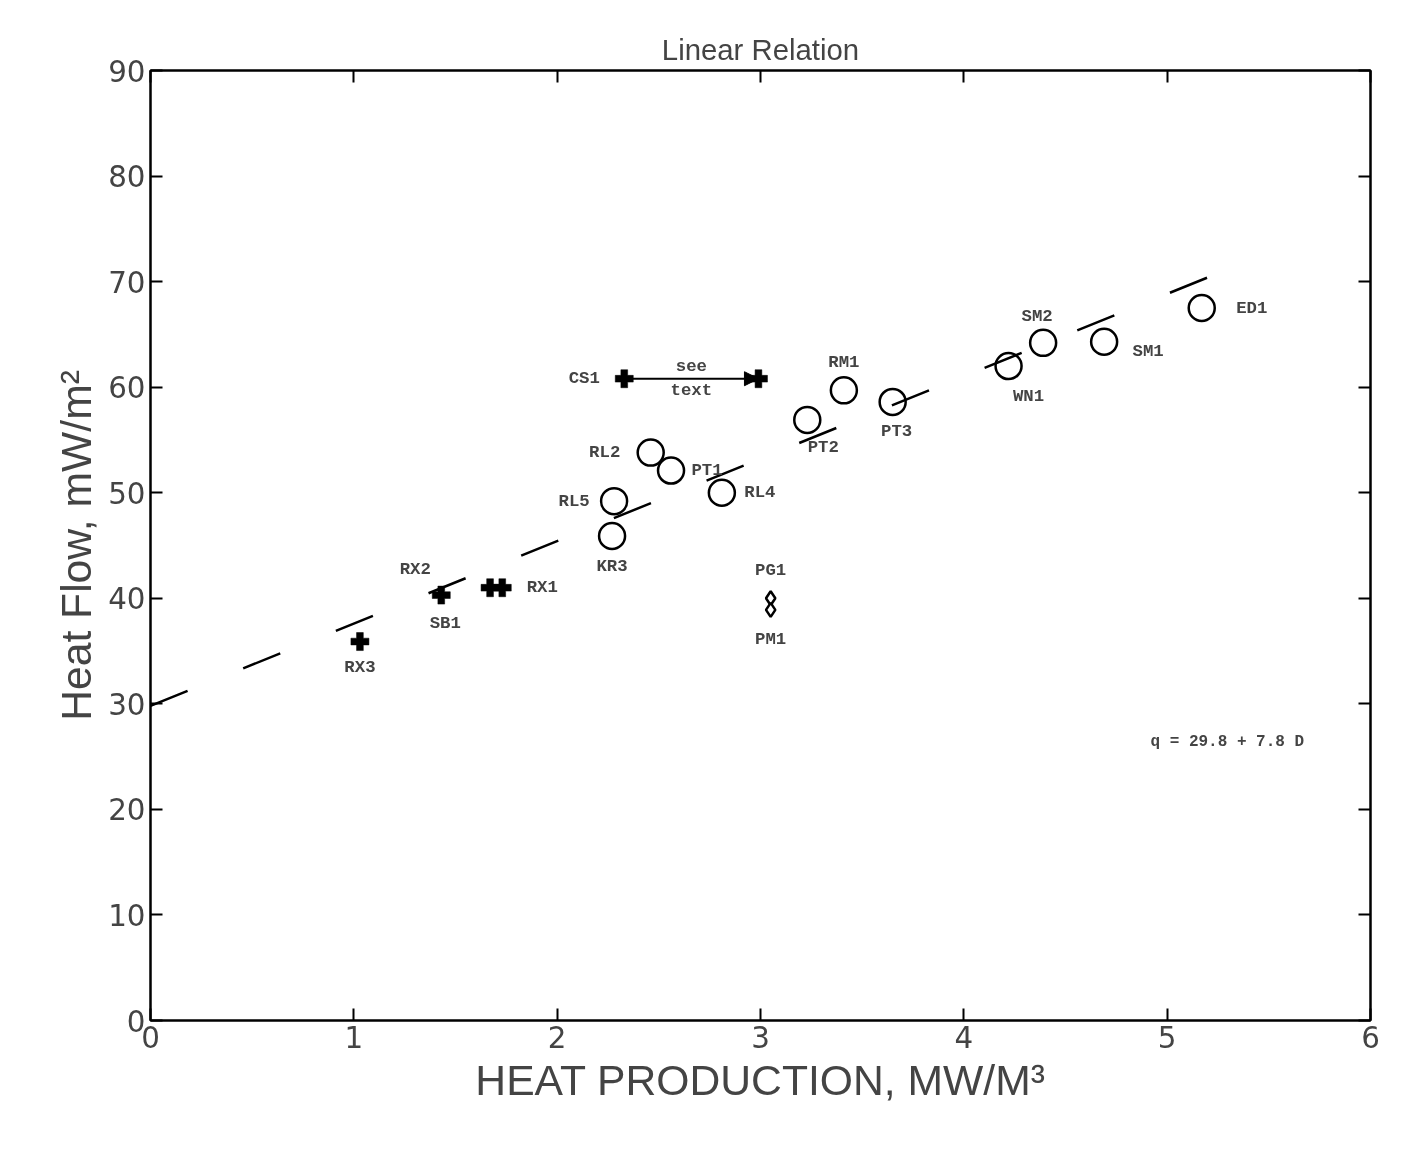  I want to click on annotation: RX3, so click(360, 668).